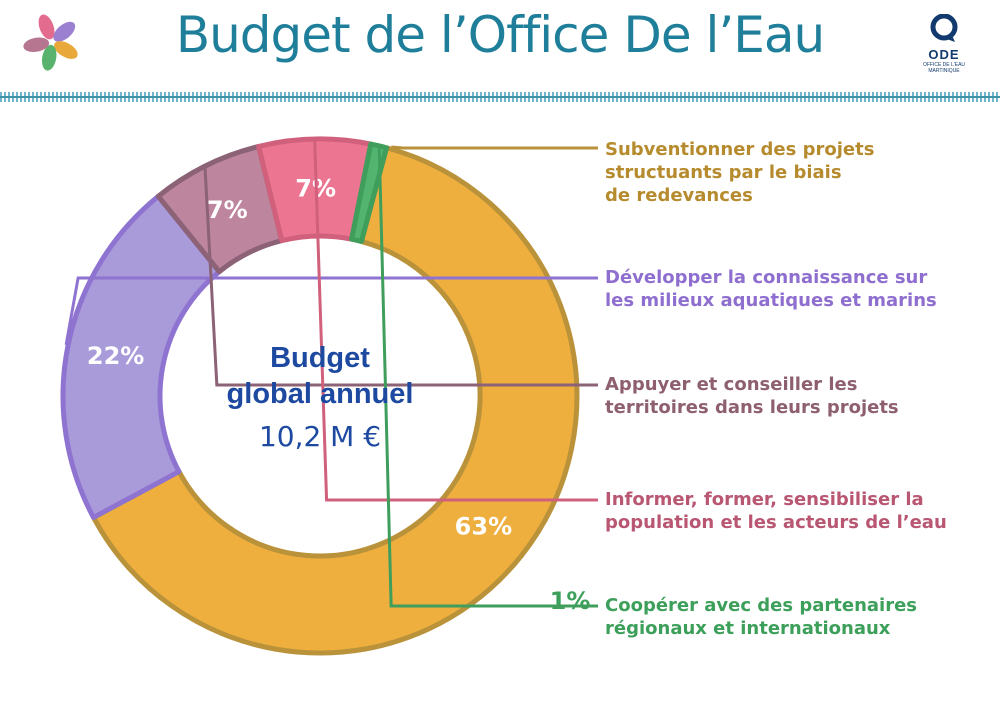 The image size is (1000, 707). I want to click on slice-value-label-5: 1%, so click(570, 601).